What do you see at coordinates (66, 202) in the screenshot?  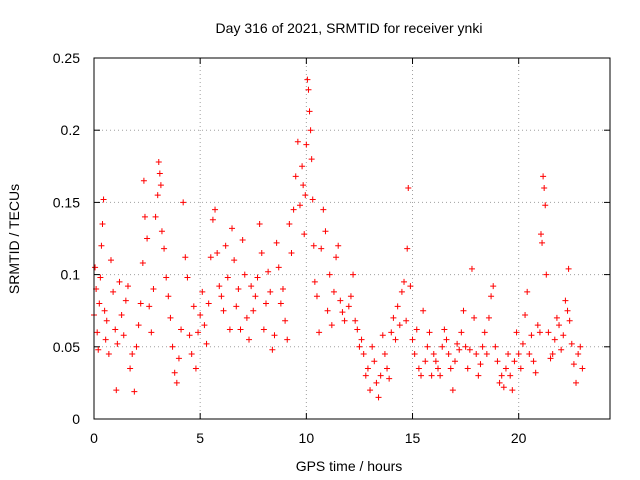 I see `y-tick-label: 0.15` at bounding box center [66, 202].